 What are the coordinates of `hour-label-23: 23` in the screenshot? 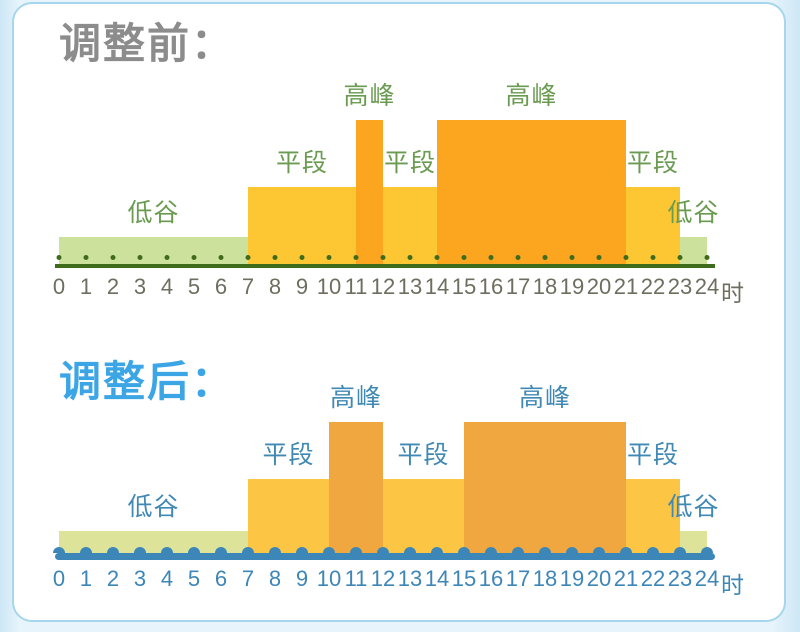 It's located at (680, 286).